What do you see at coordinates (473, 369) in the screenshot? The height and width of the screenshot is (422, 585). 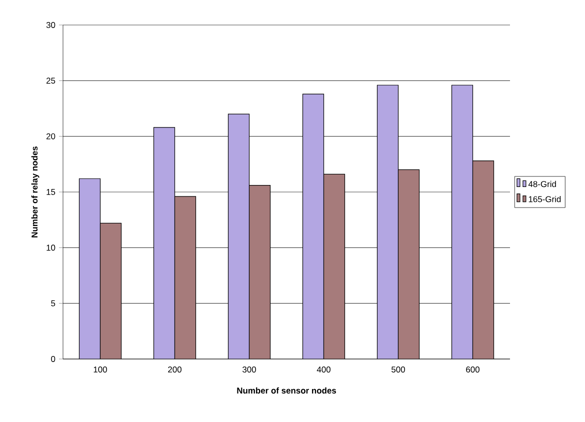 I see `x-tick-label: 600` at bounding box center [473, 369].